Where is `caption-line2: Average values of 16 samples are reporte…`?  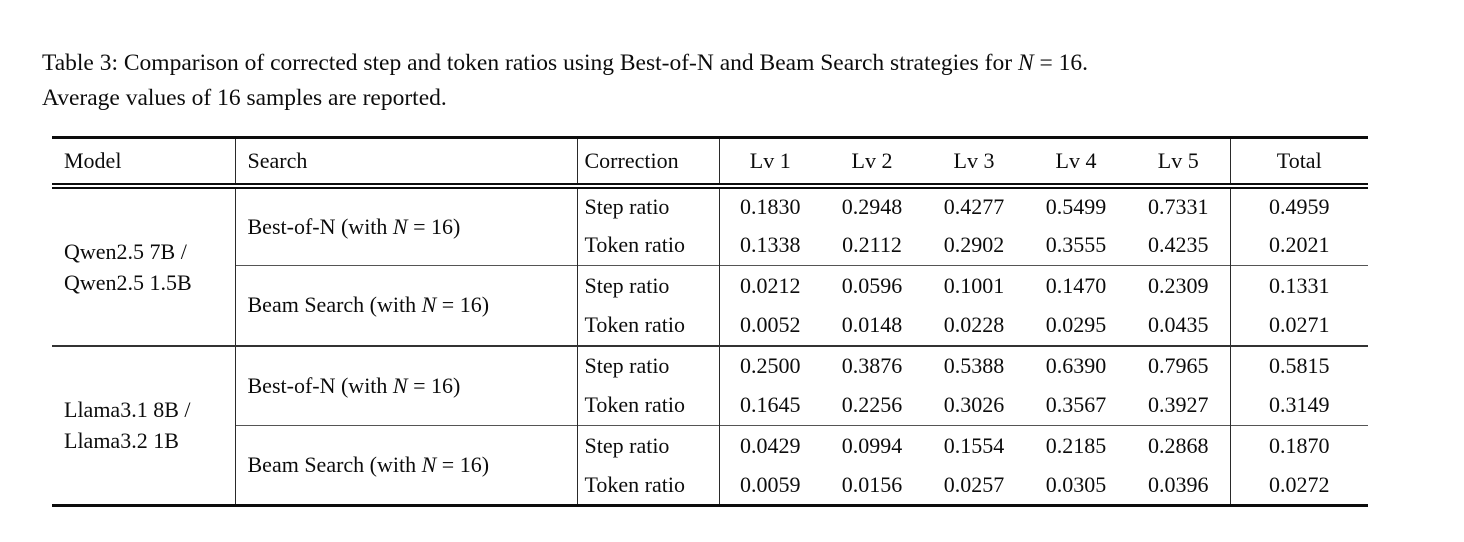 caption-line2: Average values of 16 samples are reporte… is located at coordinates (244, 98).